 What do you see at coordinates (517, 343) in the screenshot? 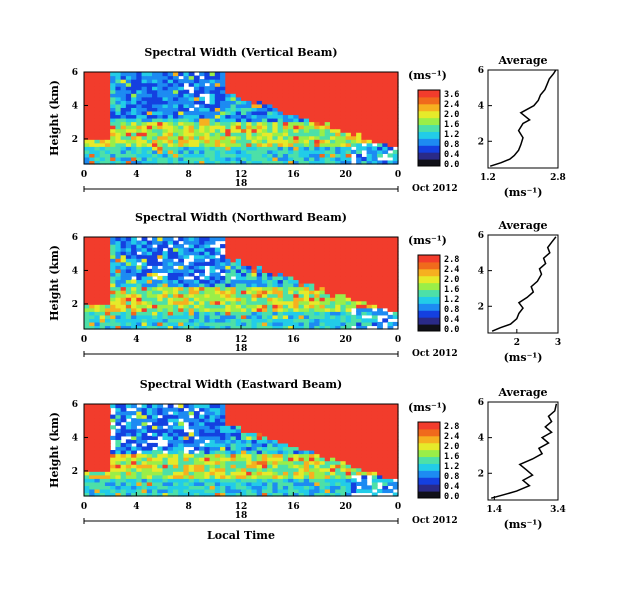
I see `average-x-tick-label: 2` at bounding box center [517, 343].